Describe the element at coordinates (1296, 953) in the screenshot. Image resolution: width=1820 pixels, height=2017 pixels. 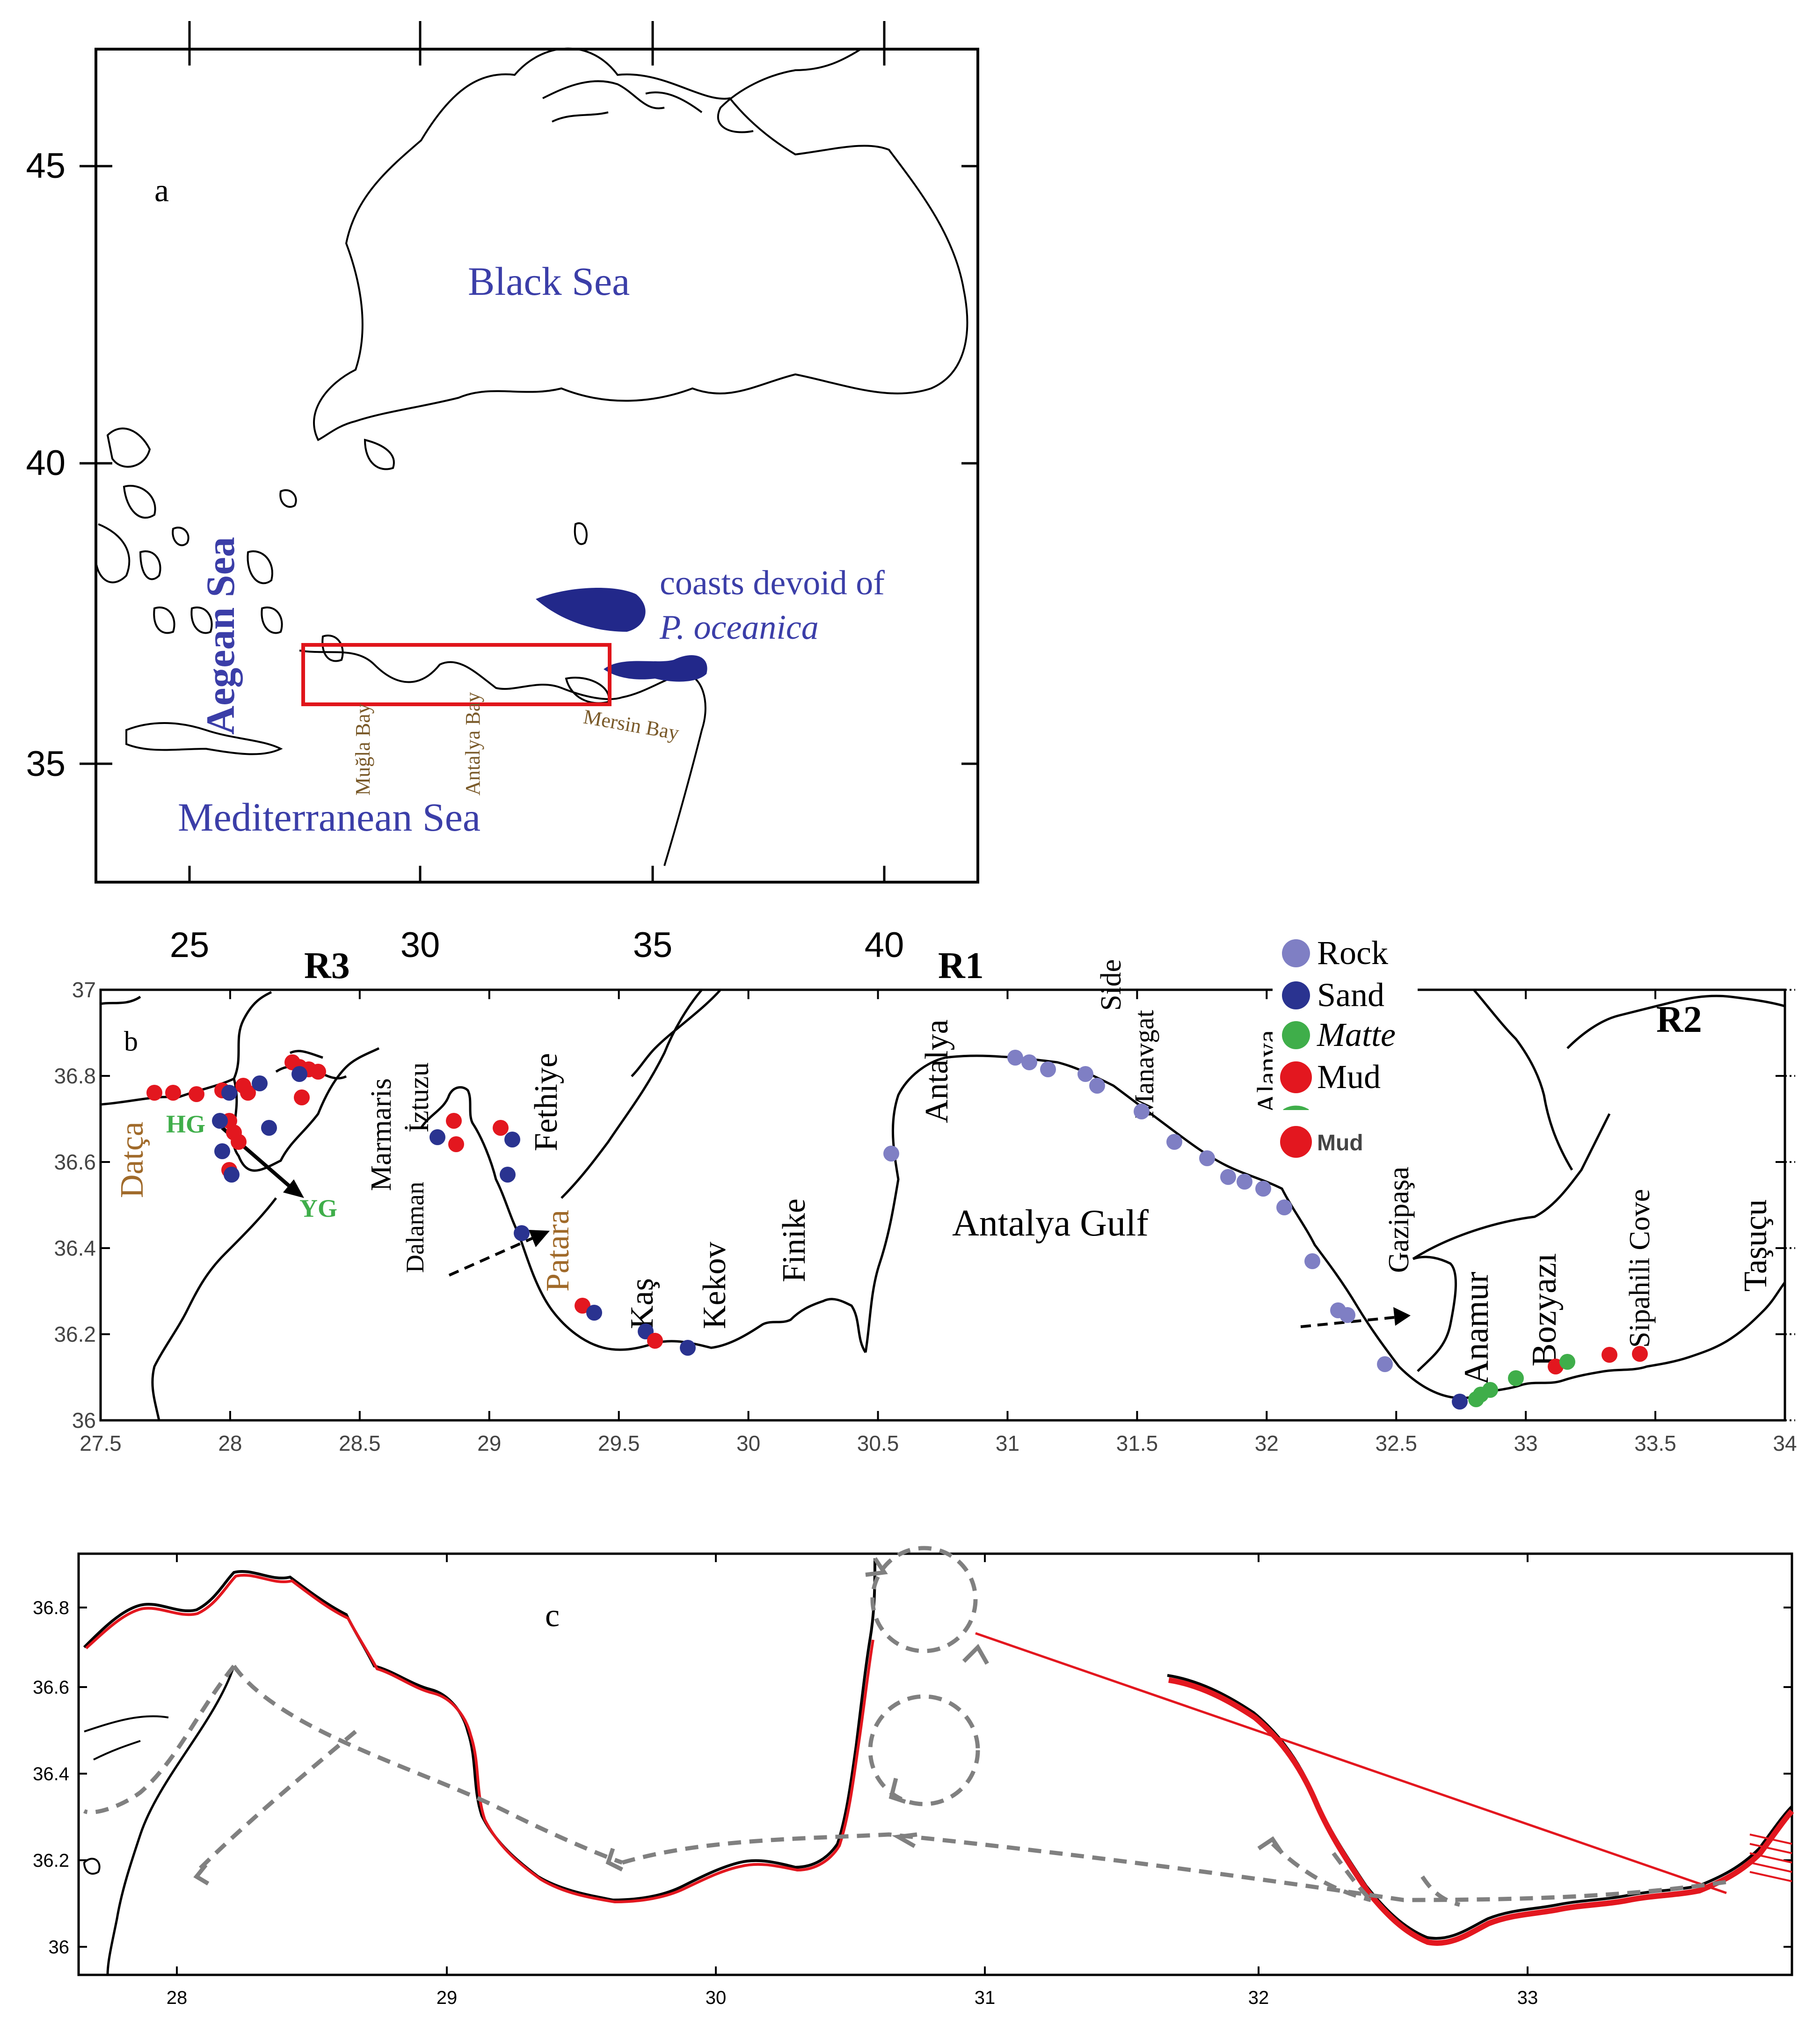
I see `legend-marker-rock` at that location.